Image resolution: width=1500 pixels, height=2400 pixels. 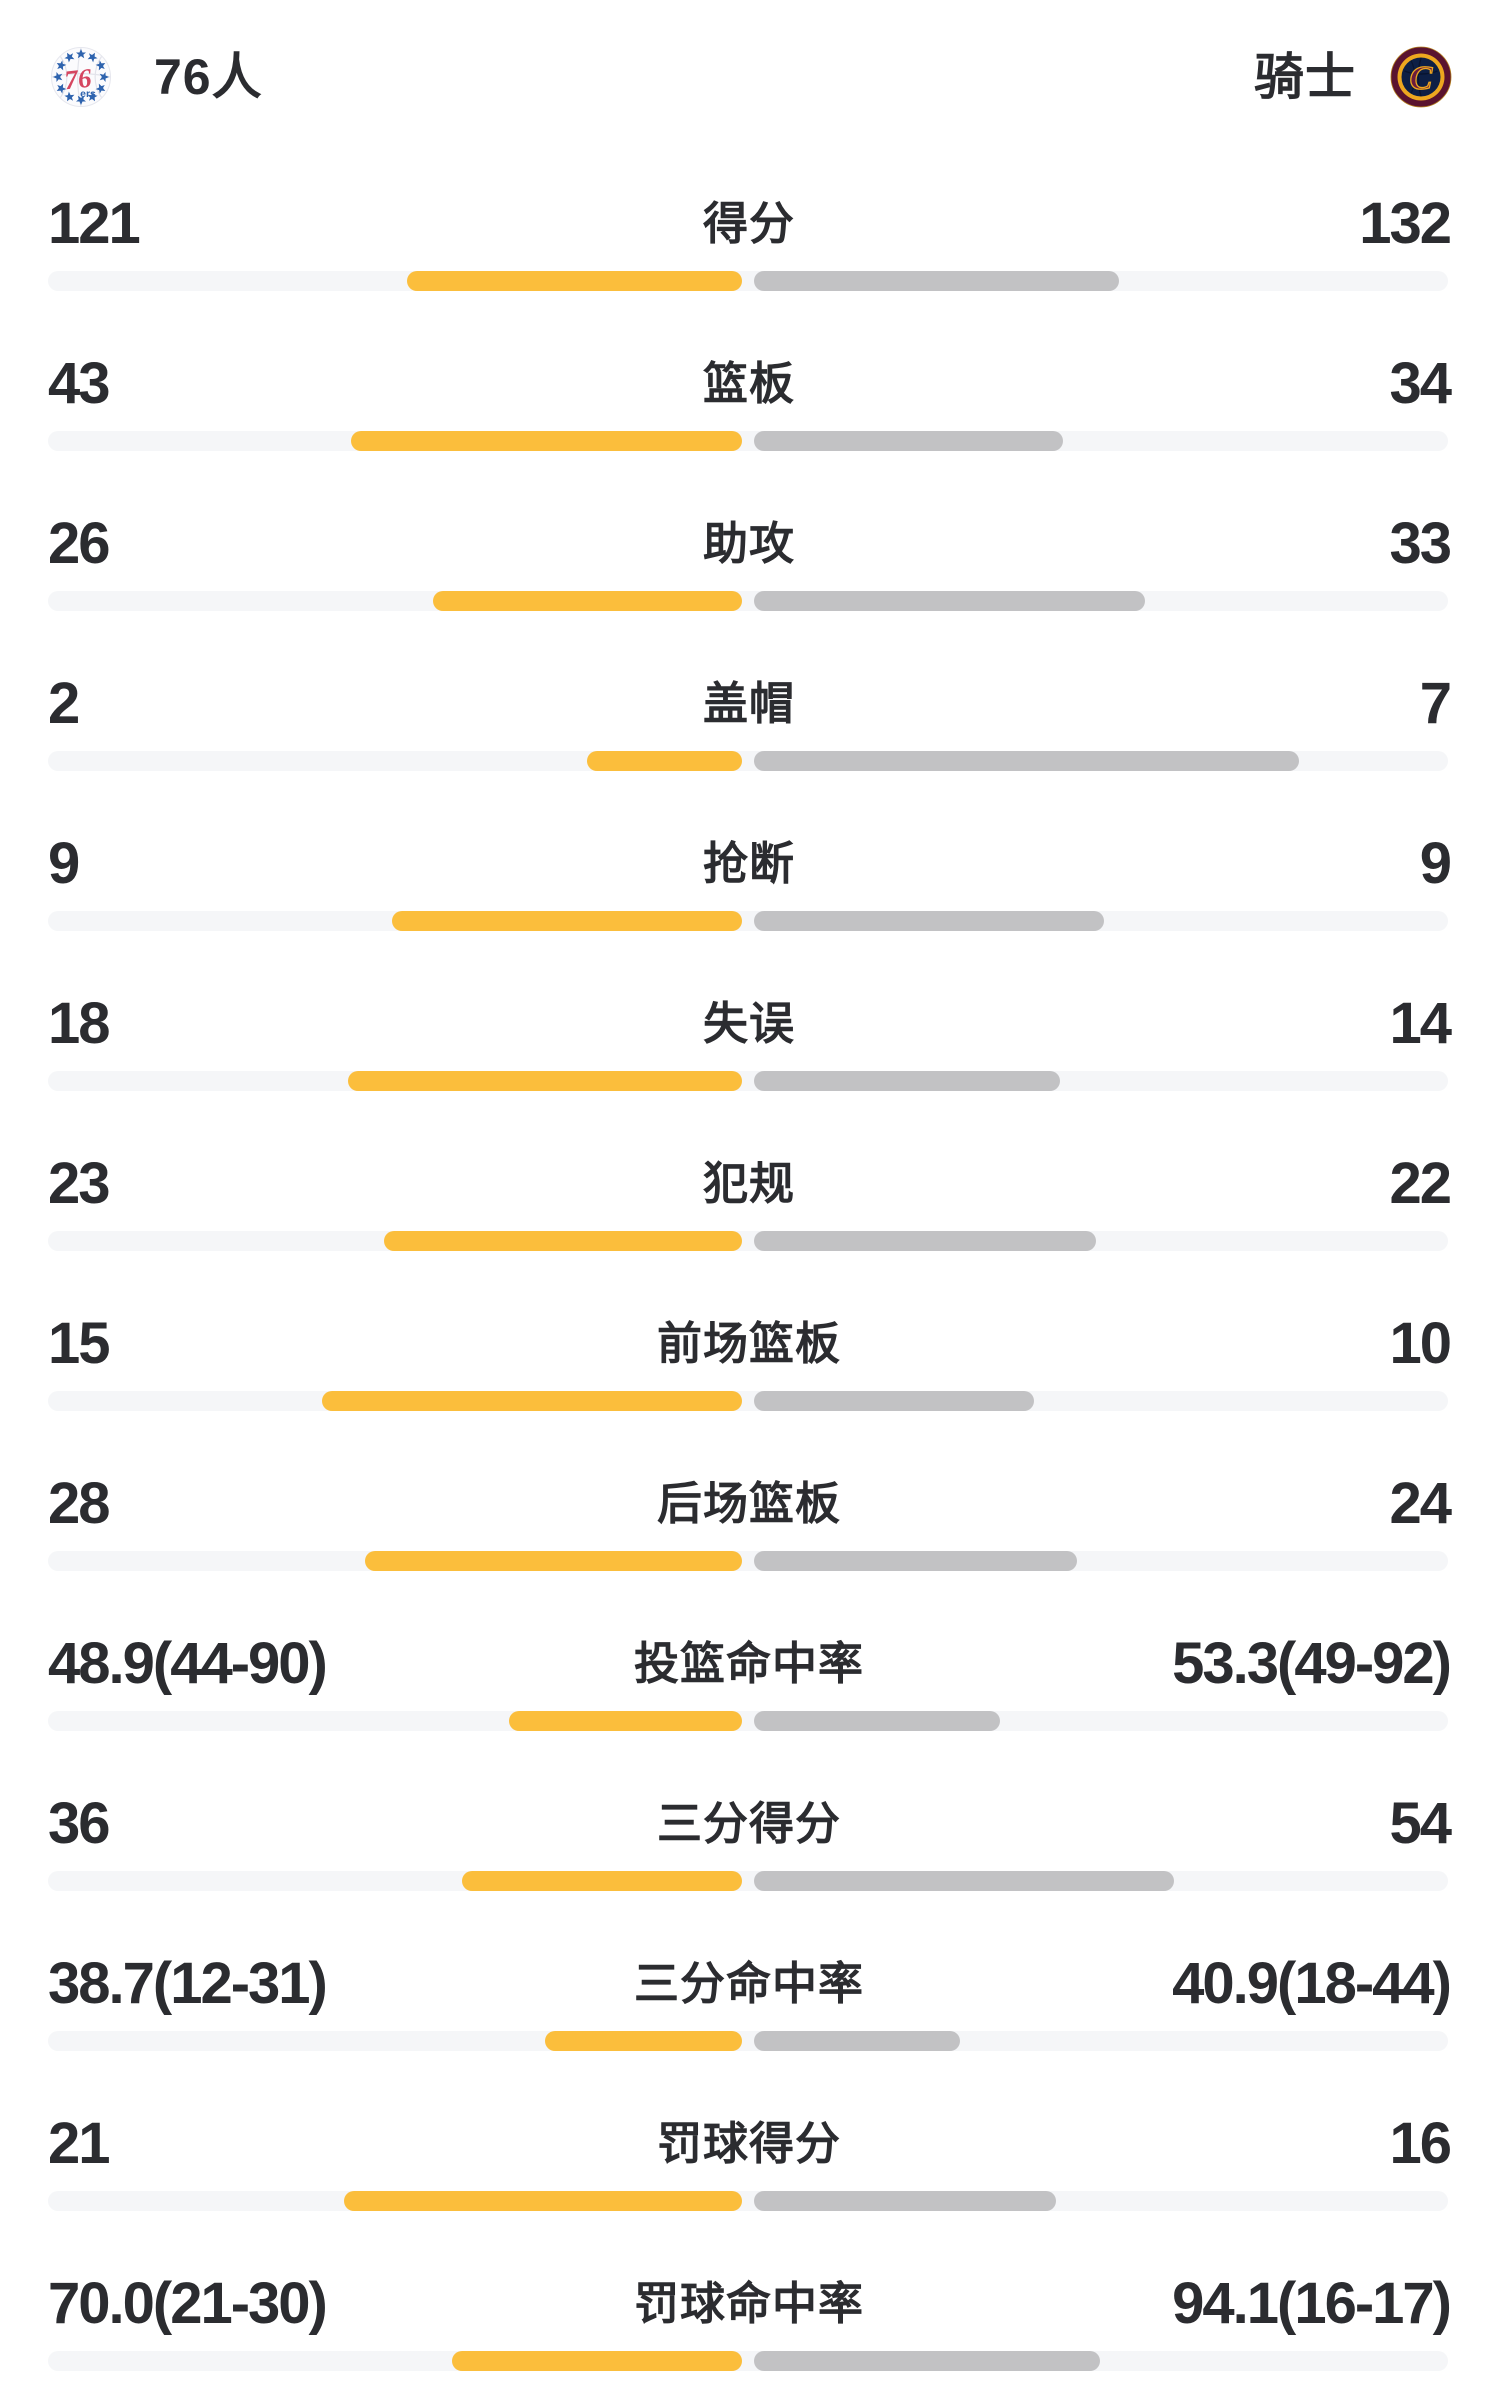 What do you see at coordinates (1305, 77) in the screenshot?
I see `team-right-name: 骑士` at bounding box center [1305, 77].